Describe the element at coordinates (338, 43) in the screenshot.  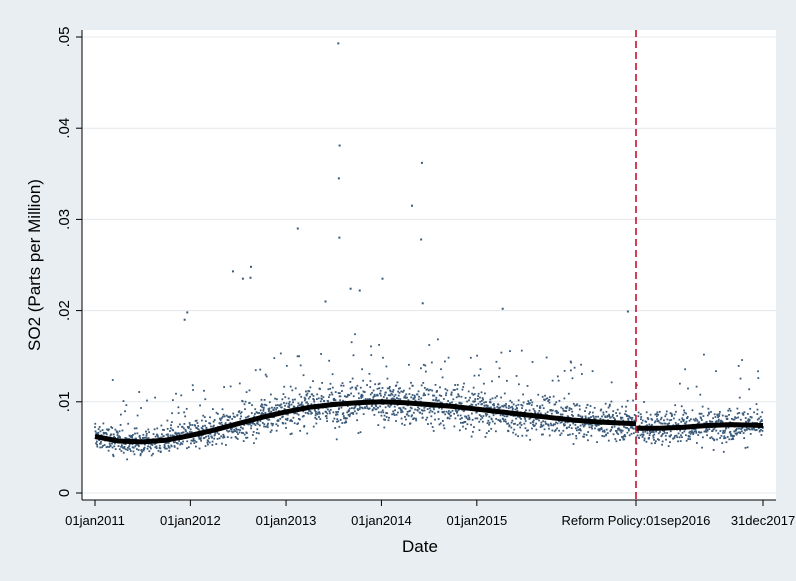
I see `outlier-point` at that location.